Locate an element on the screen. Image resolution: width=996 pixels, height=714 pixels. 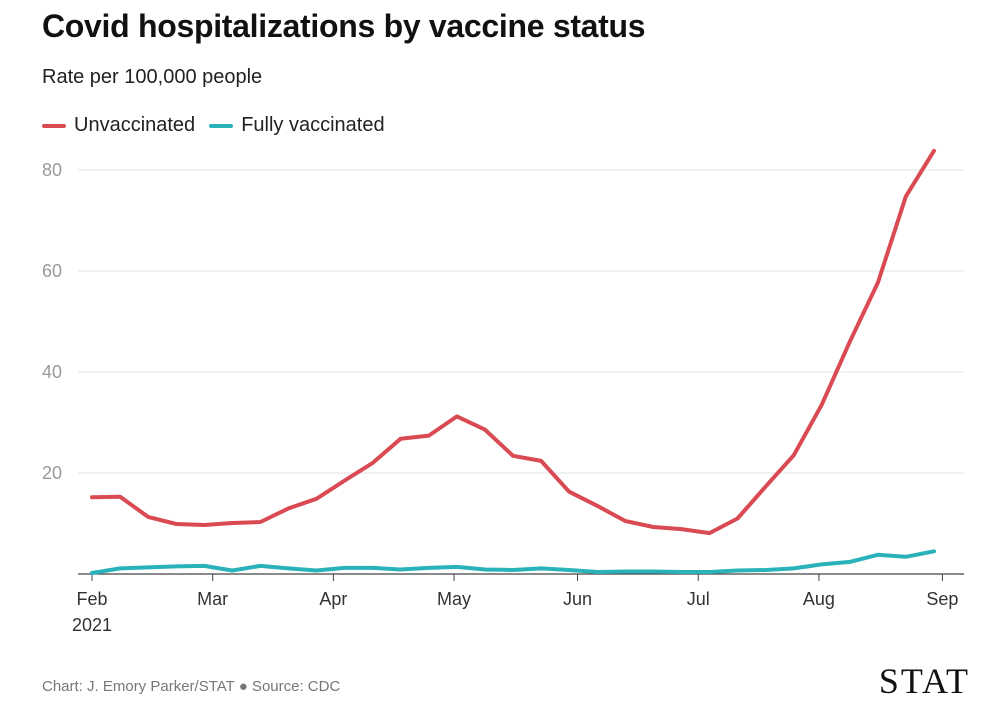
series-line-fully-vaccinated is located at coordinates (513, 562).